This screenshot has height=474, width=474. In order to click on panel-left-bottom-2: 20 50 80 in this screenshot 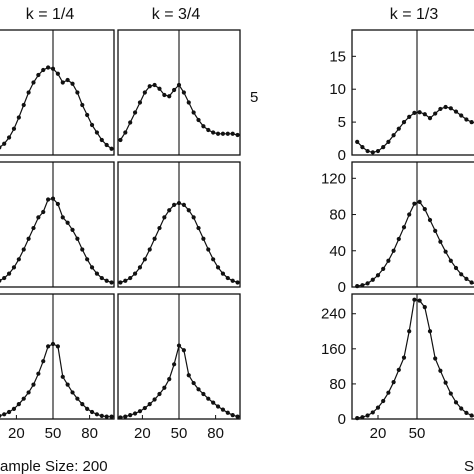, I will do `click(179, 367)`.